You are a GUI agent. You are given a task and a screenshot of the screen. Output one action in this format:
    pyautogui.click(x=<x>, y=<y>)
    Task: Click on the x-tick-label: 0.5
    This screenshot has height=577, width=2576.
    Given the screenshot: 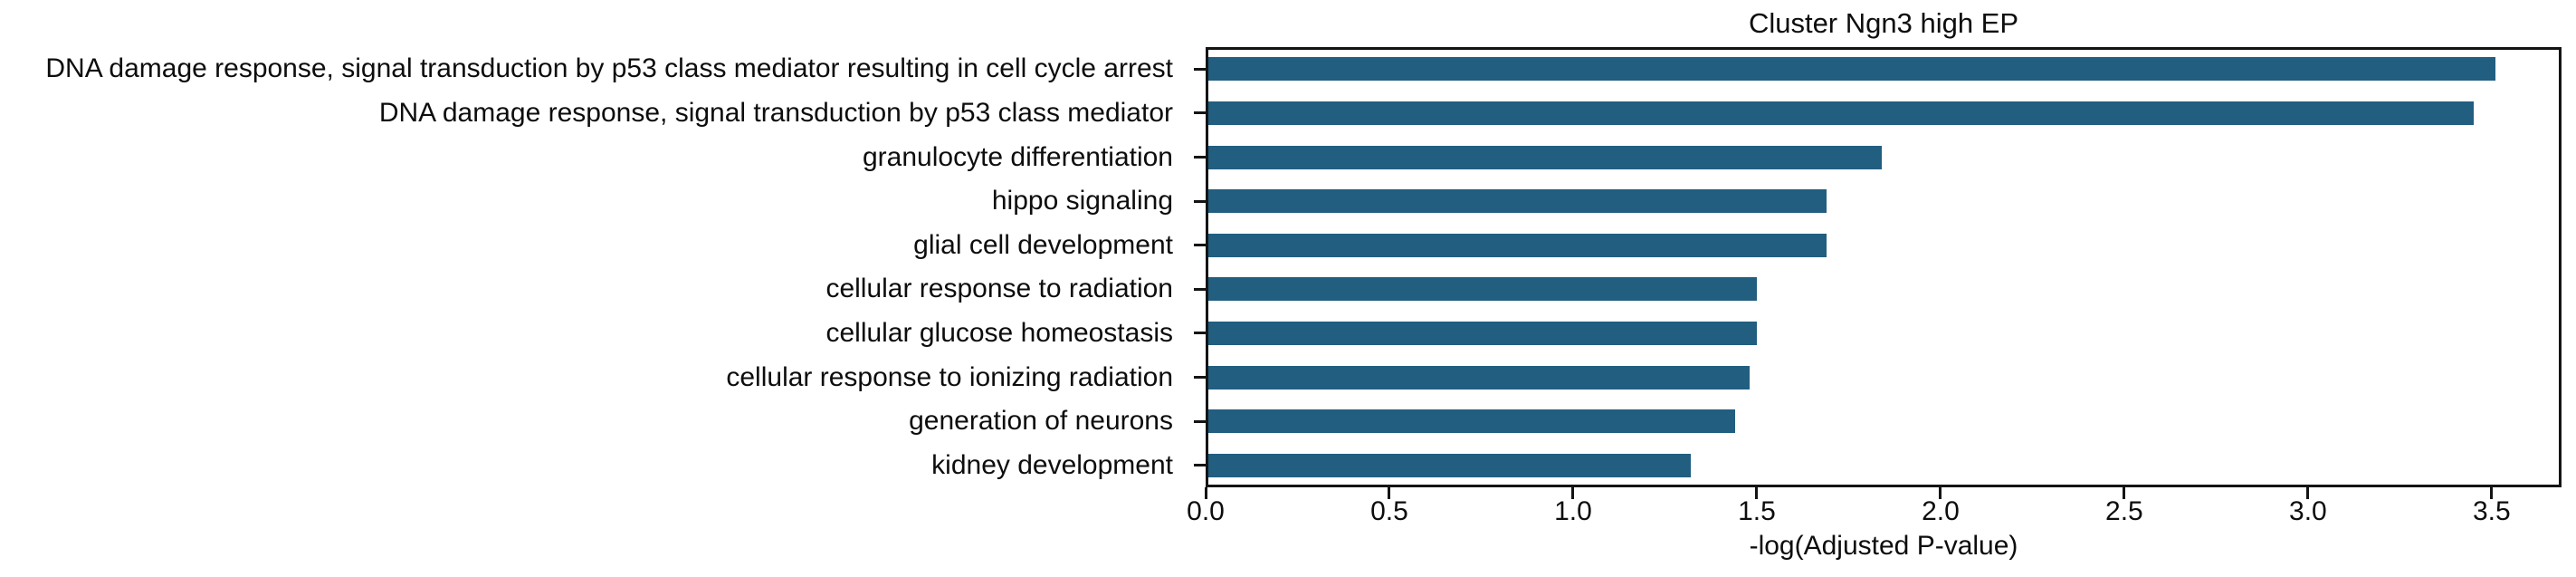 What is the action you would take?
    pyautogui.click(x=1389, y=511)
    